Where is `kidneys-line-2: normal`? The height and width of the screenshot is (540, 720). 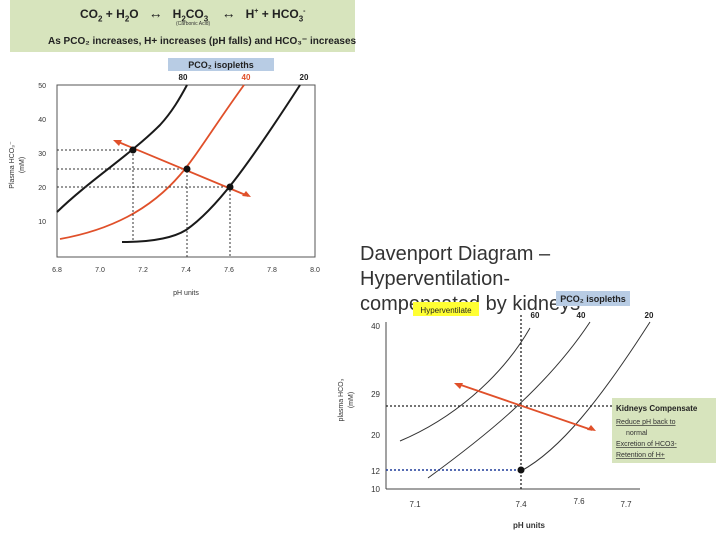
kidneys-line-2: normal is located at coordinates (637, 433).